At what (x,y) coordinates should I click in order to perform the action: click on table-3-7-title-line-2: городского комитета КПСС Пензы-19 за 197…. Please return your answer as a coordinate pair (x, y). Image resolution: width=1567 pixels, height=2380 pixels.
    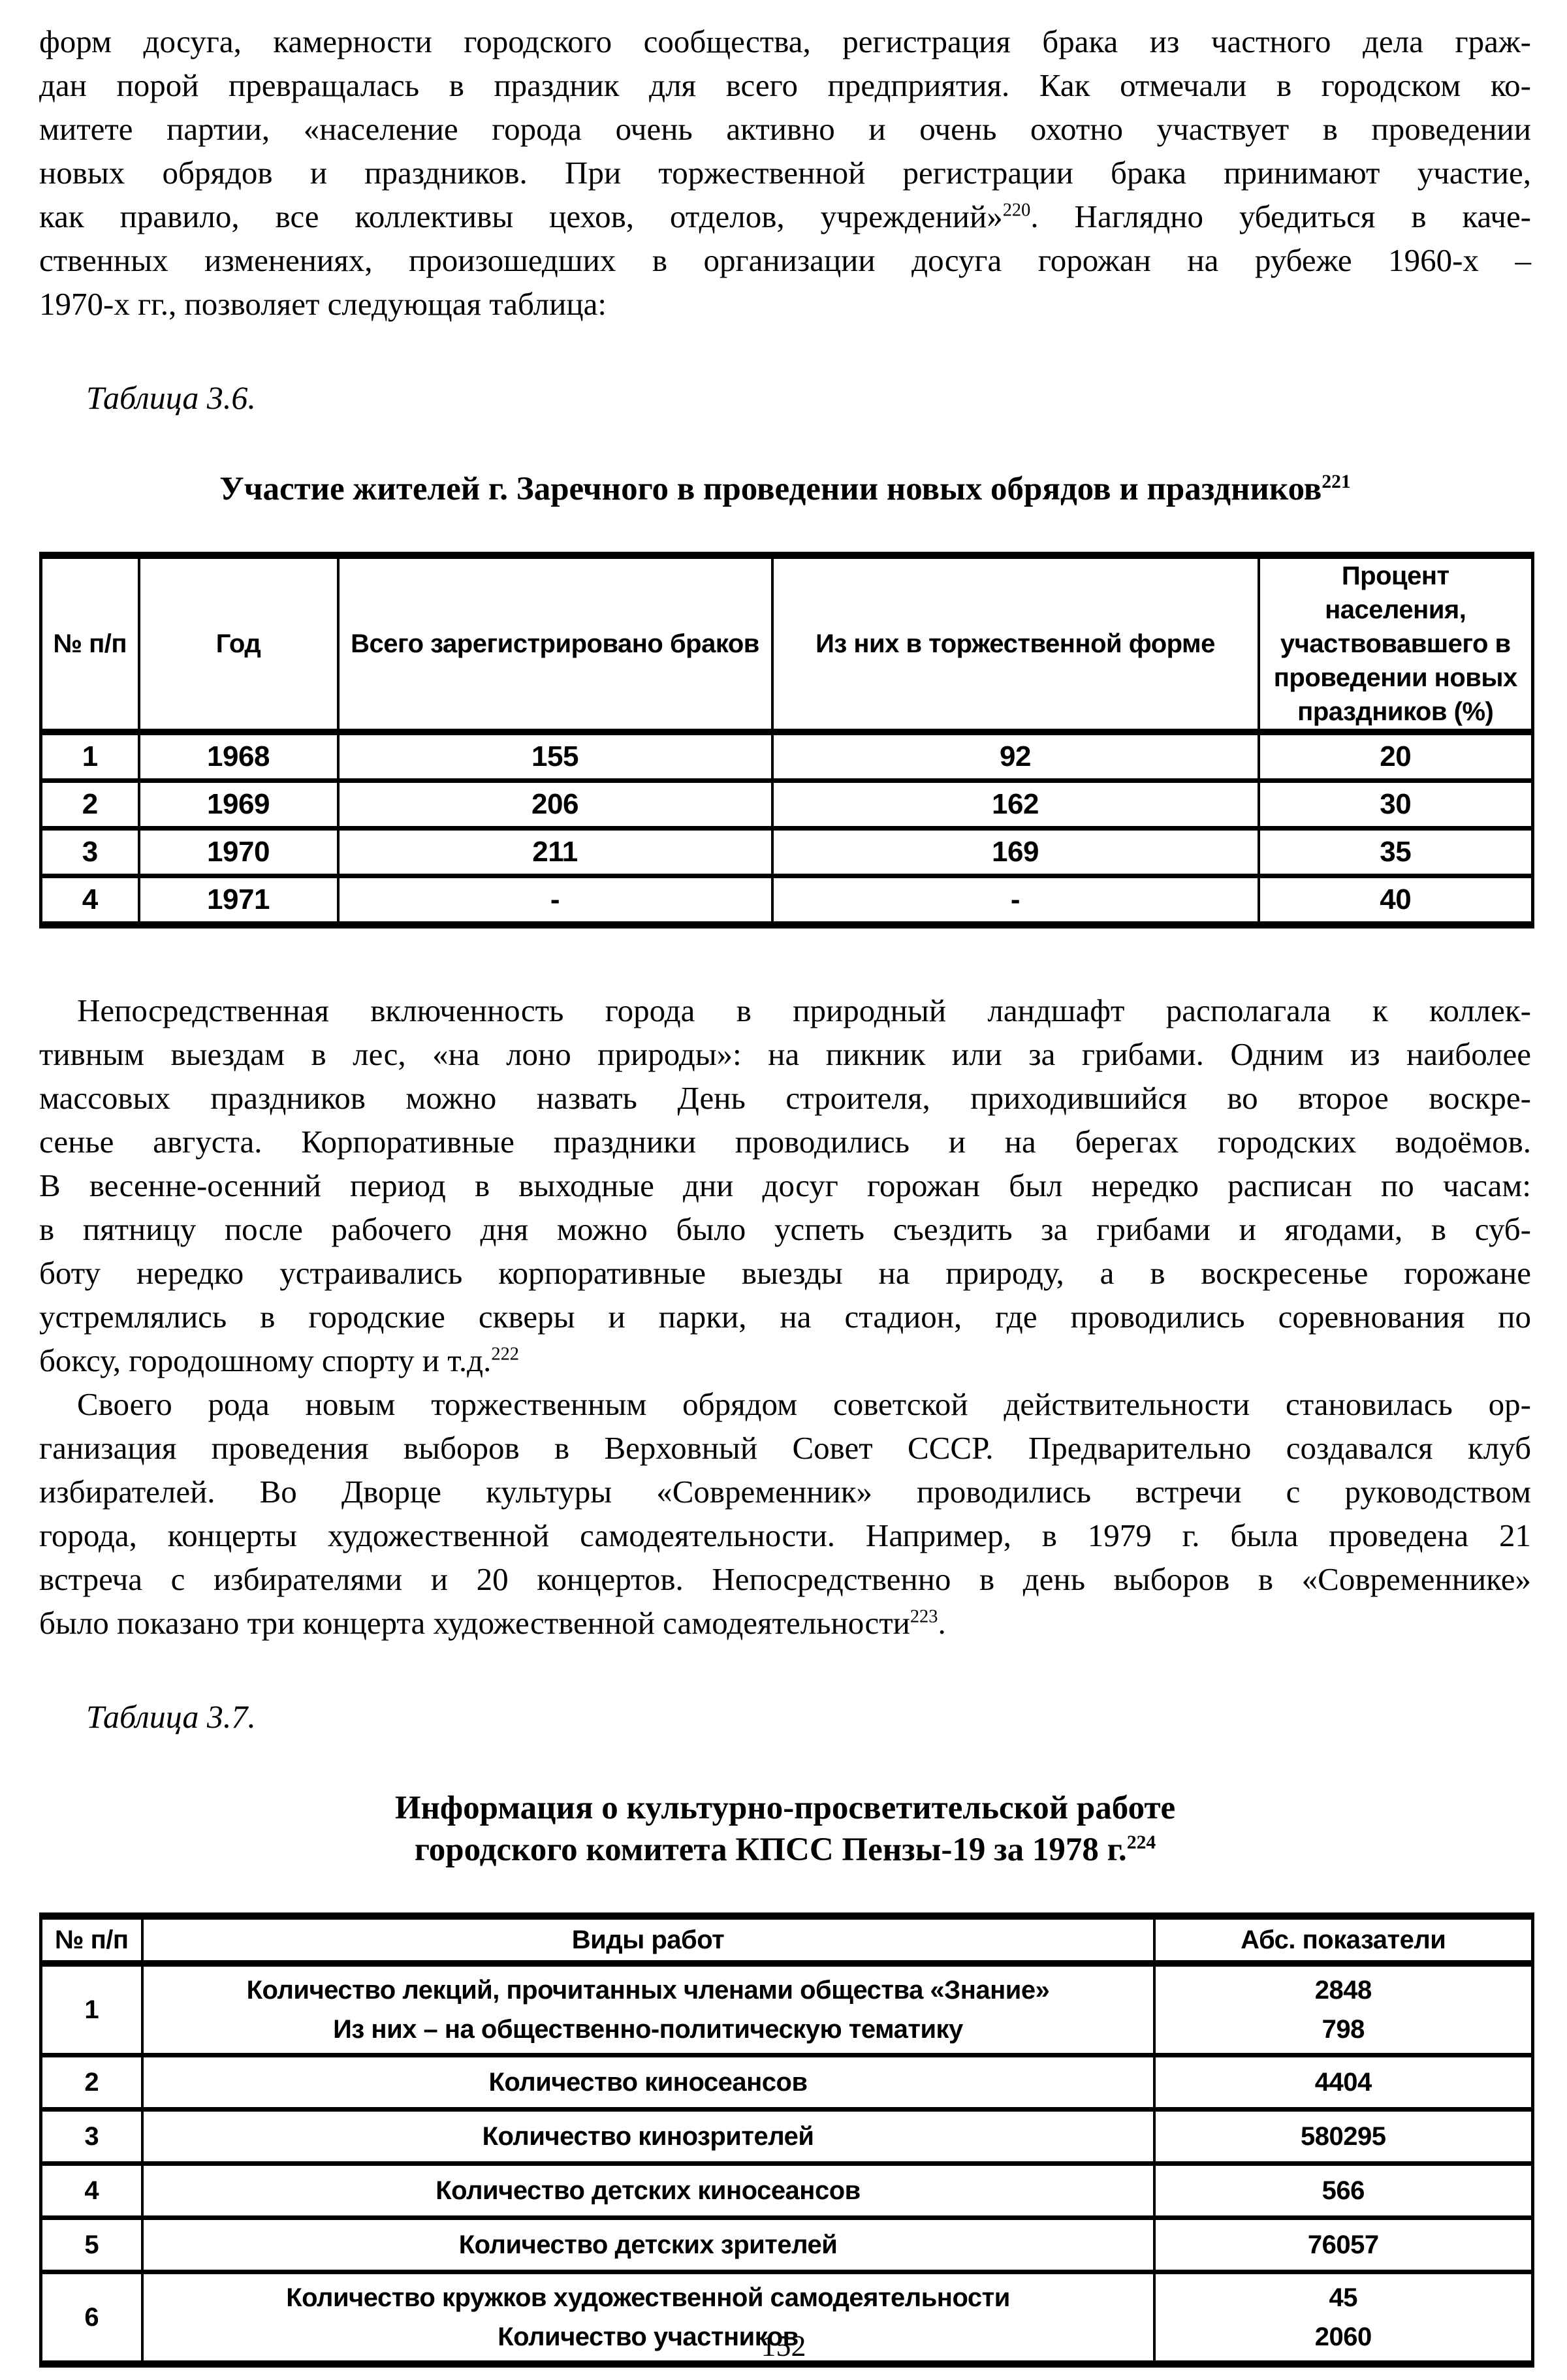
    Looking at the image, I should click on (785, 1850).